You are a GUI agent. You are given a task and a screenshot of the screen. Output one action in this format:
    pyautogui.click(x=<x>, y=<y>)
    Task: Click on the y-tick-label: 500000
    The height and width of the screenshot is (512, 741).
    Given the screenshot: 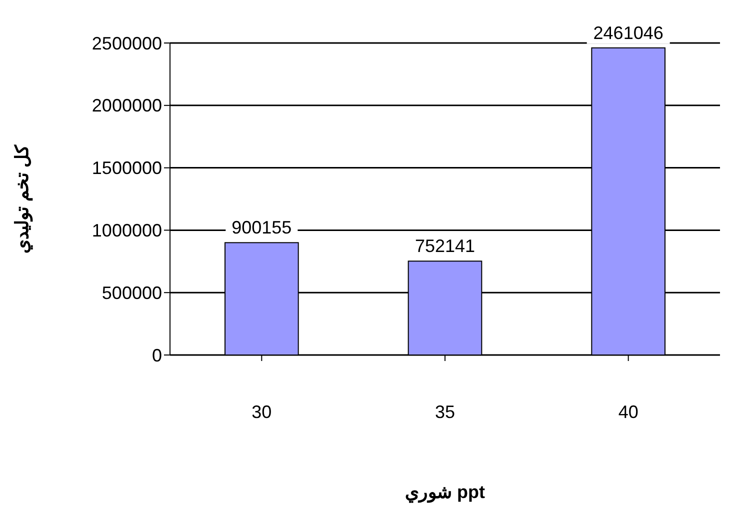 What is the action you would take?
    pyautogui.click(x=132, y=292)
    